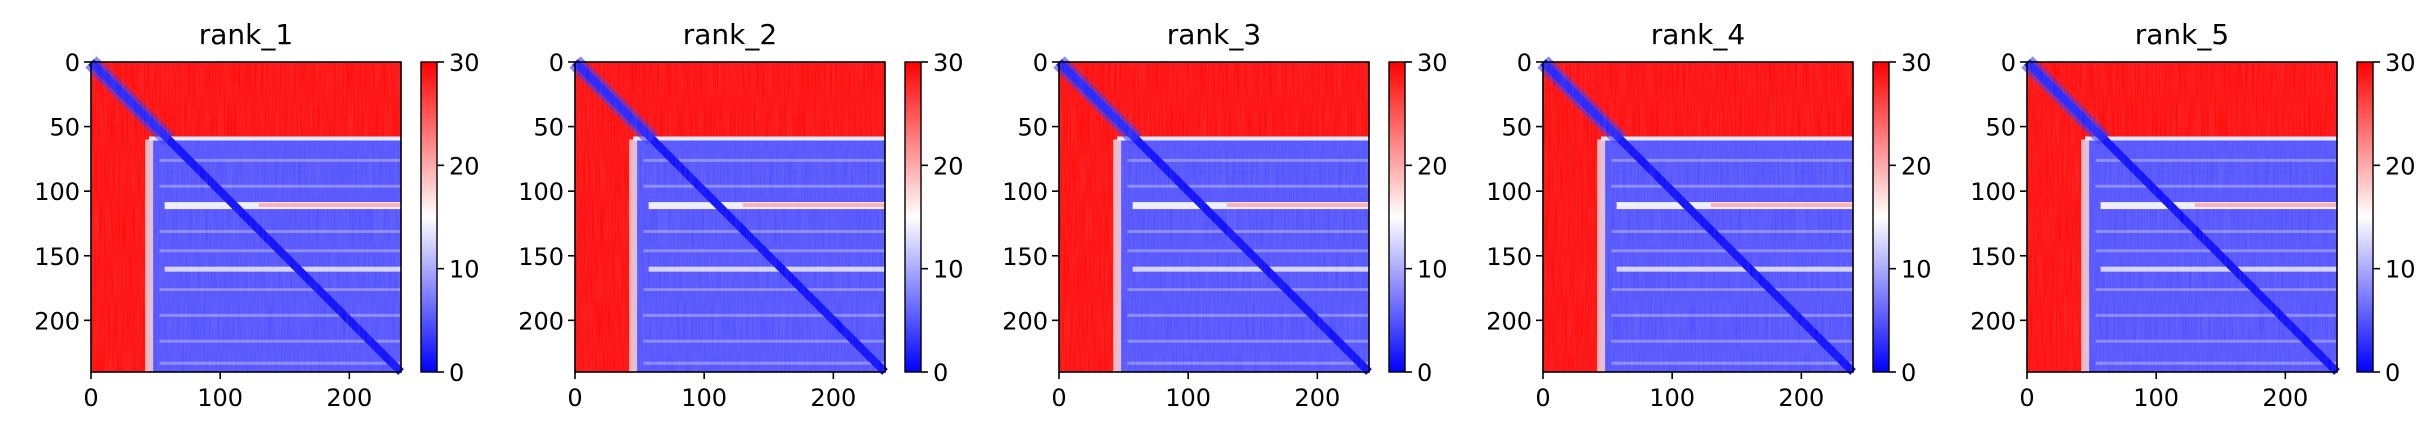 The height and width of the screenshot is (438, 2434). I want to click on chart-title: rank_5, so click(2182, 34).